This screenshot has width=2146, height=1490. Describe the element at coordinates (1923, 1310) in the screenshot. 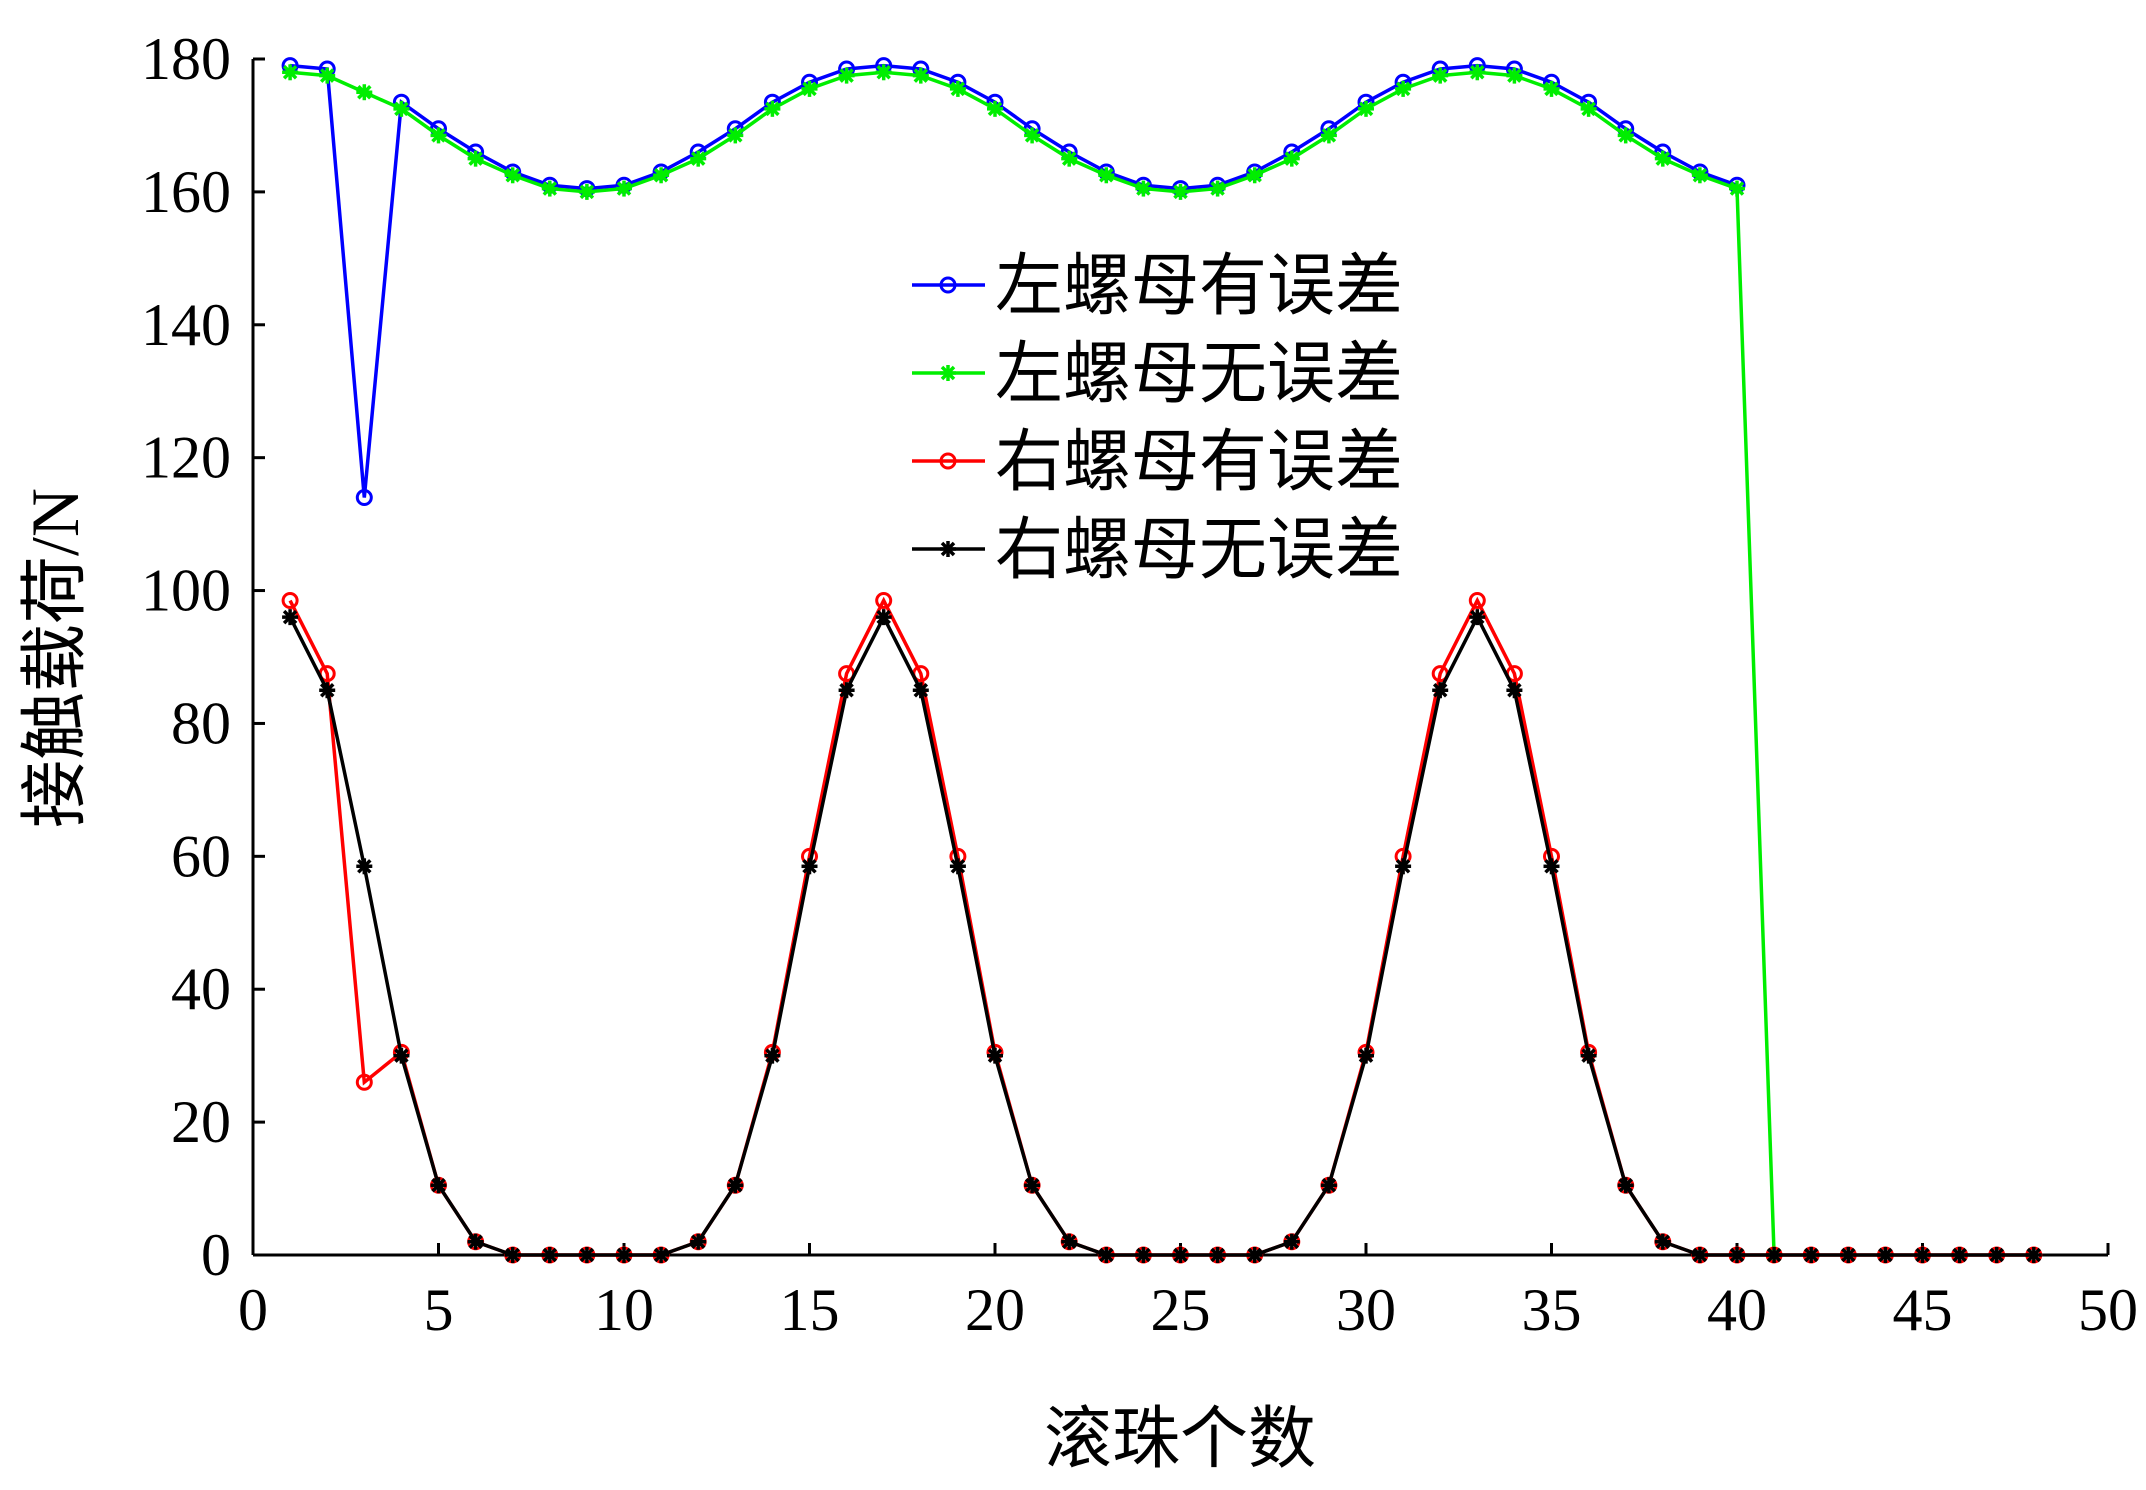

I see `x-tick-label: 45` at that location.